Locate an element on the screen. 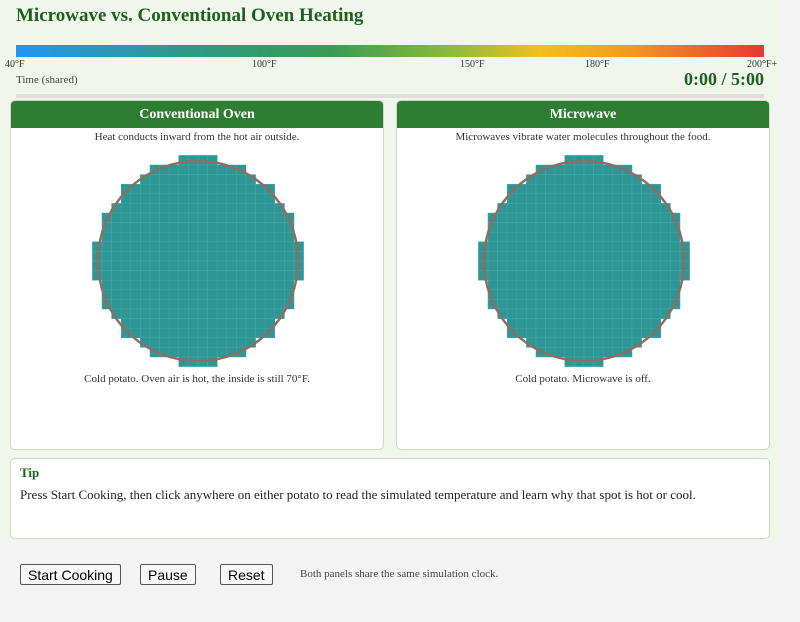 This screenshot has width=800, height=622. tip-title: Tip is located at coordinates (30, 472).